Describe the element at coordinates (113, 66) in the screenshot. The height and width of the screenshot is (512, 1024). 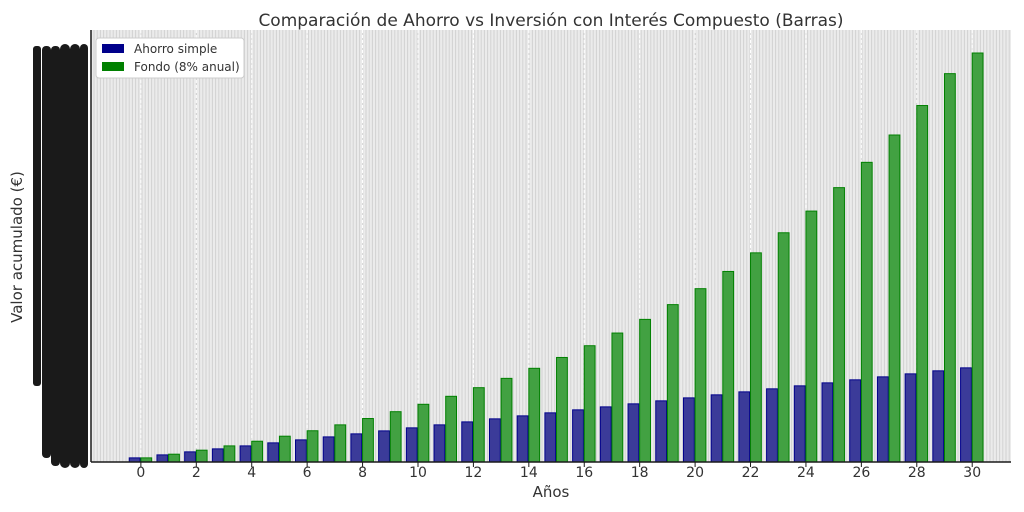
I see `legend-swatch-fondo` at that location.